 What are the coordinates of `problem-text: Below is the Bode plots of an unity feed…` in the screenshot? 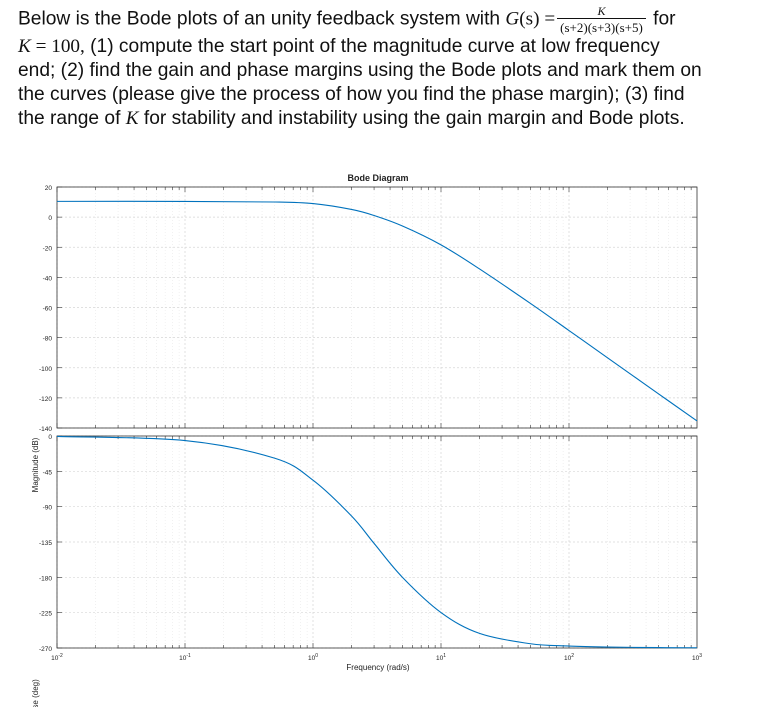 It's located at (262, 19).